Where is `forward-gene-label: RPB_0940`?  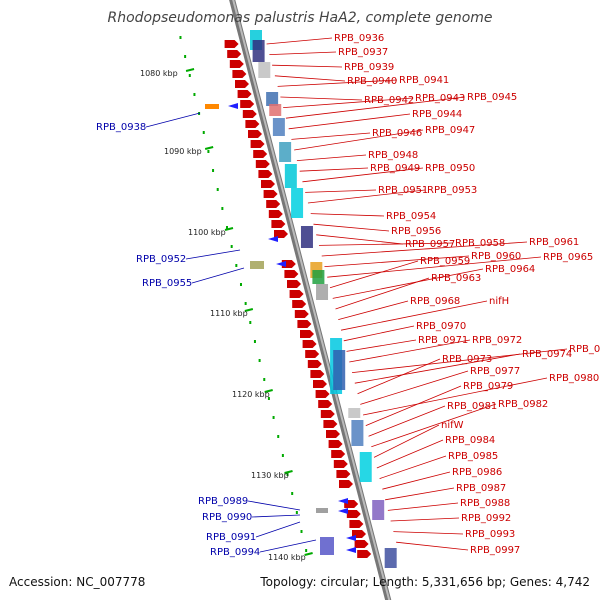 forward-gene-label: RPB_0940 is located at coordinates (372, 81).